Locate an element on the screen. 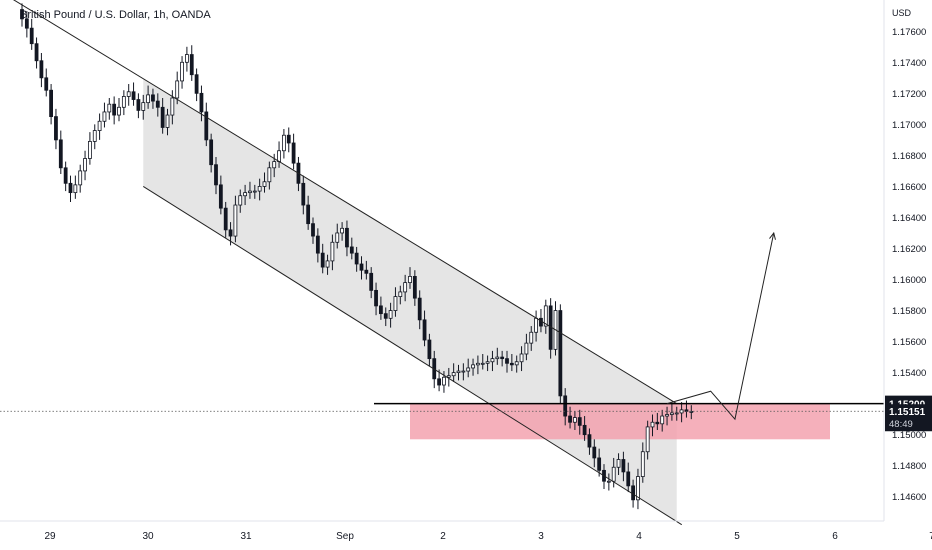 This screenshot has width=932, height=550. time-axis: 293031Sep2345678 is located at coordinates (466, 531).